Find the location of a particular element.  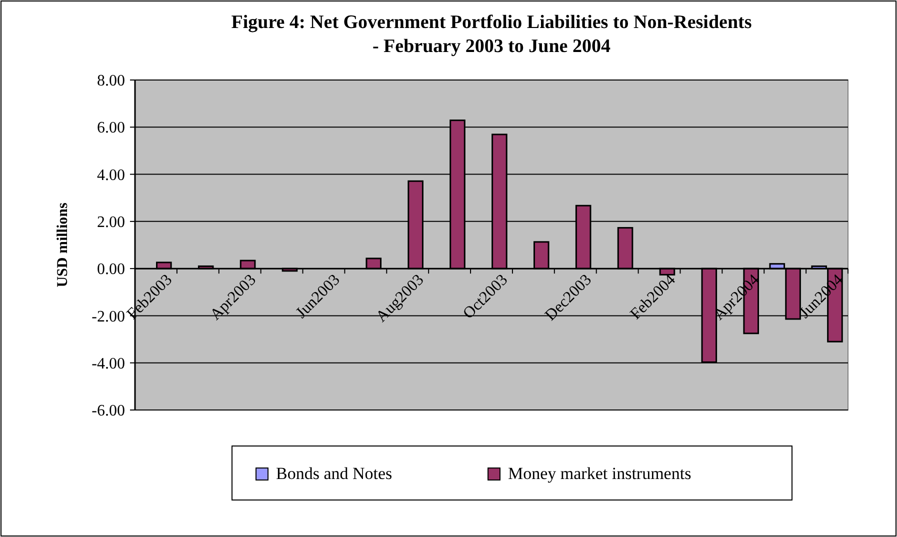

chart-title: Figure 4: Net Government Portfolio Liabilities to Non-Residents - February 2003 to June 2004 is located at coordinates (491, 34).